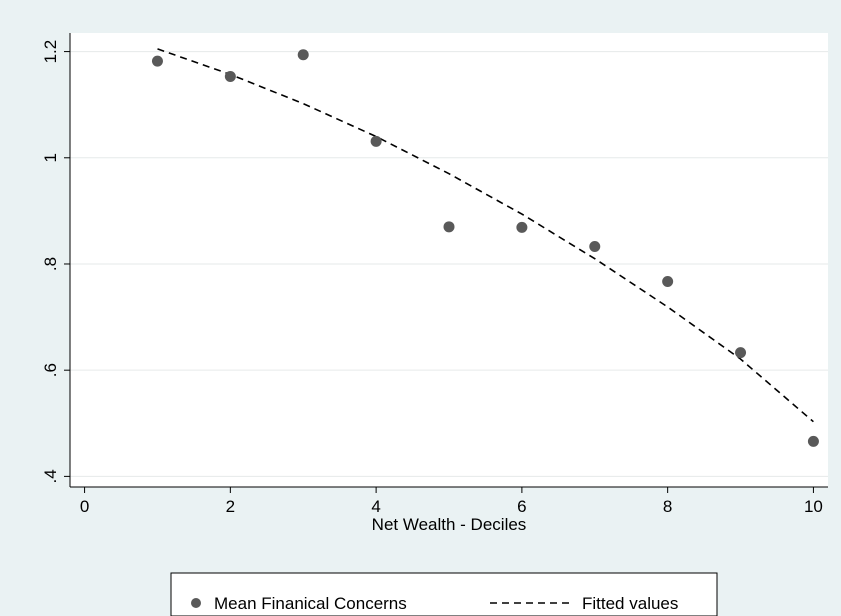 This screenshot has width=841, height=616. I want to click on x-tick-label: 2, so click(230, 506).